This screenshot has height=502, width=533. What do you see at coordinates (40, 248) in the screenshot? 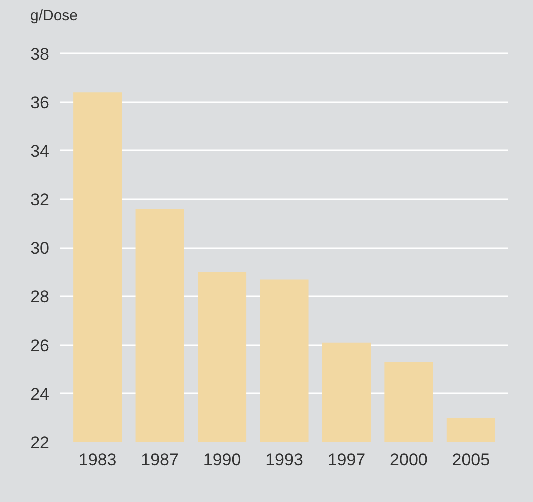
I see `y-tick-label: 30` at bounding box center [40, 248].